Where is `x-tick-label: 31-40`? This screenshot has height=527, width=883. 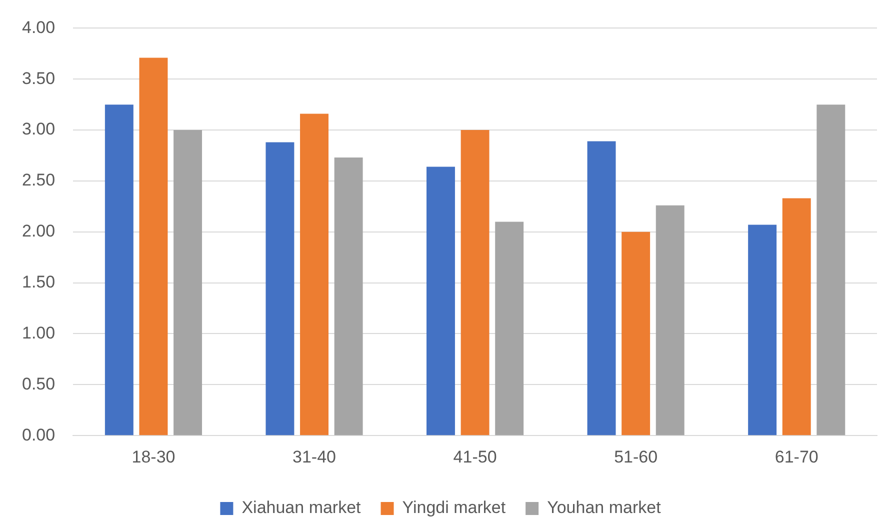 x-tick-label: 31-40 is located at coordinates (314, 456).